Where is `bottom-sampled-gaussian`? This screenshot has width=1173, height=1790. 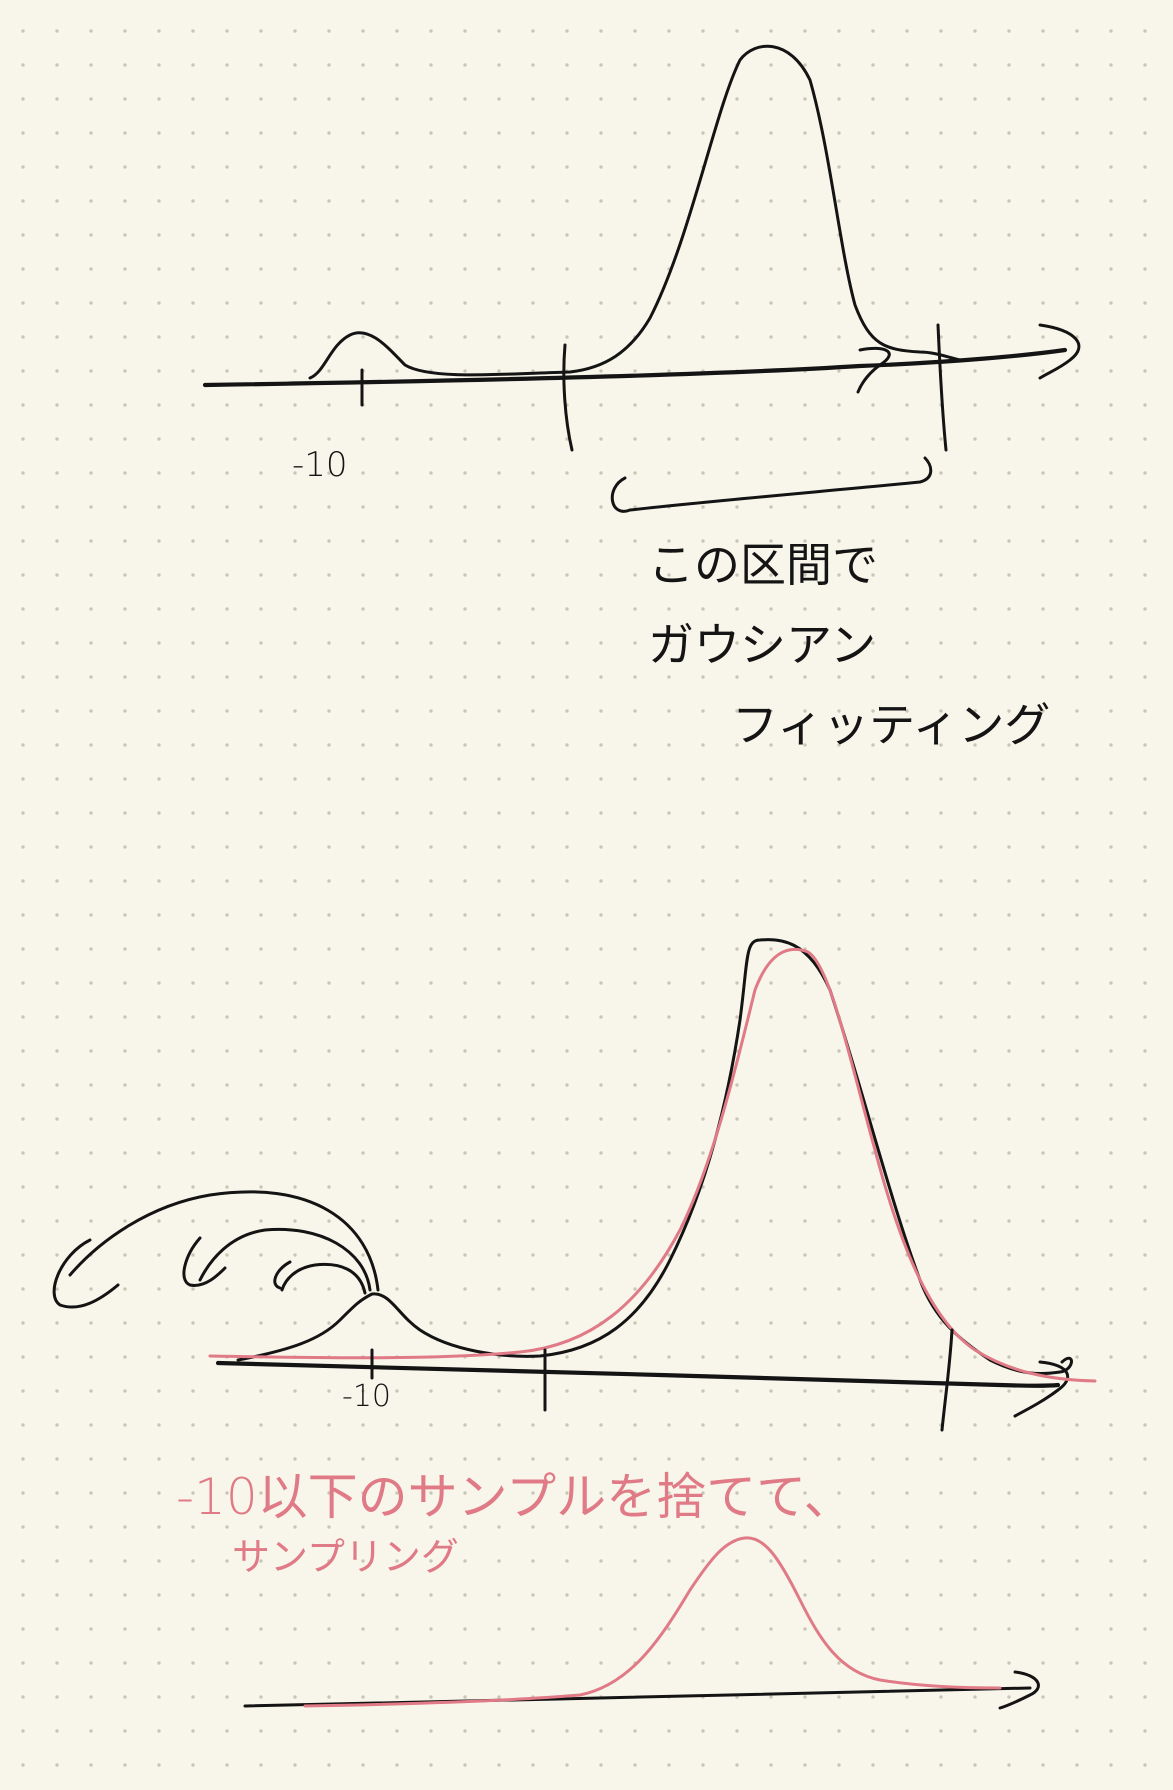 bottom-sampled-gaussian is located at coordinates (652, 1622).